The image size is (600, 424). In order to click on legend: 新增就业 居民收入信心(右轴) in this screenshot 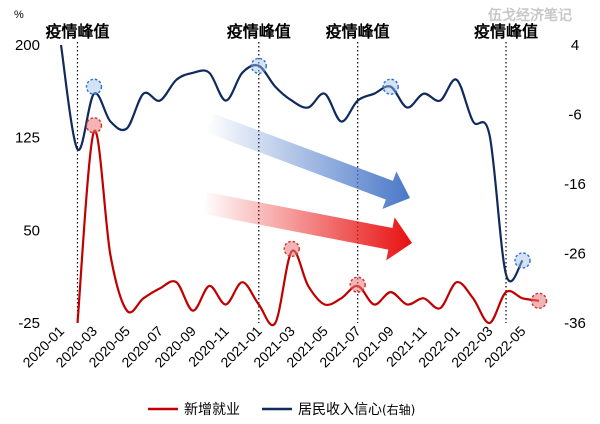, I will do `click(281, 410)`.